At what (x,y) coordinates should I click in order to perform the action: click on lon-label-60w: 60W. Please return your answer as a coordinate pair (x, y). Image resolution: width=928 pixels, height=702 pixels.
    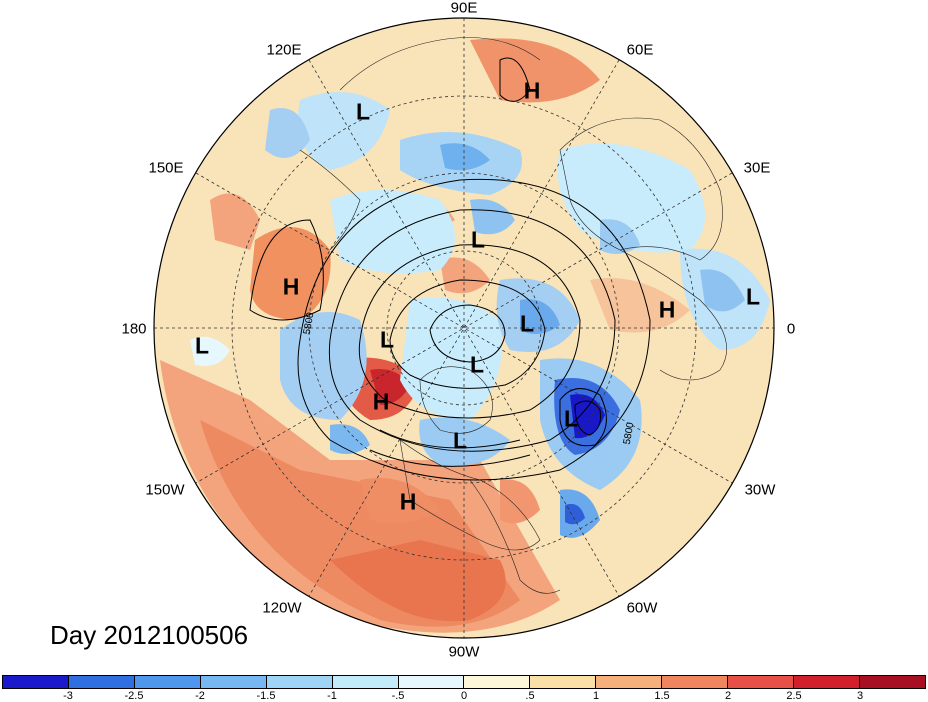
    Looking at the image, I should click on (642, 608).